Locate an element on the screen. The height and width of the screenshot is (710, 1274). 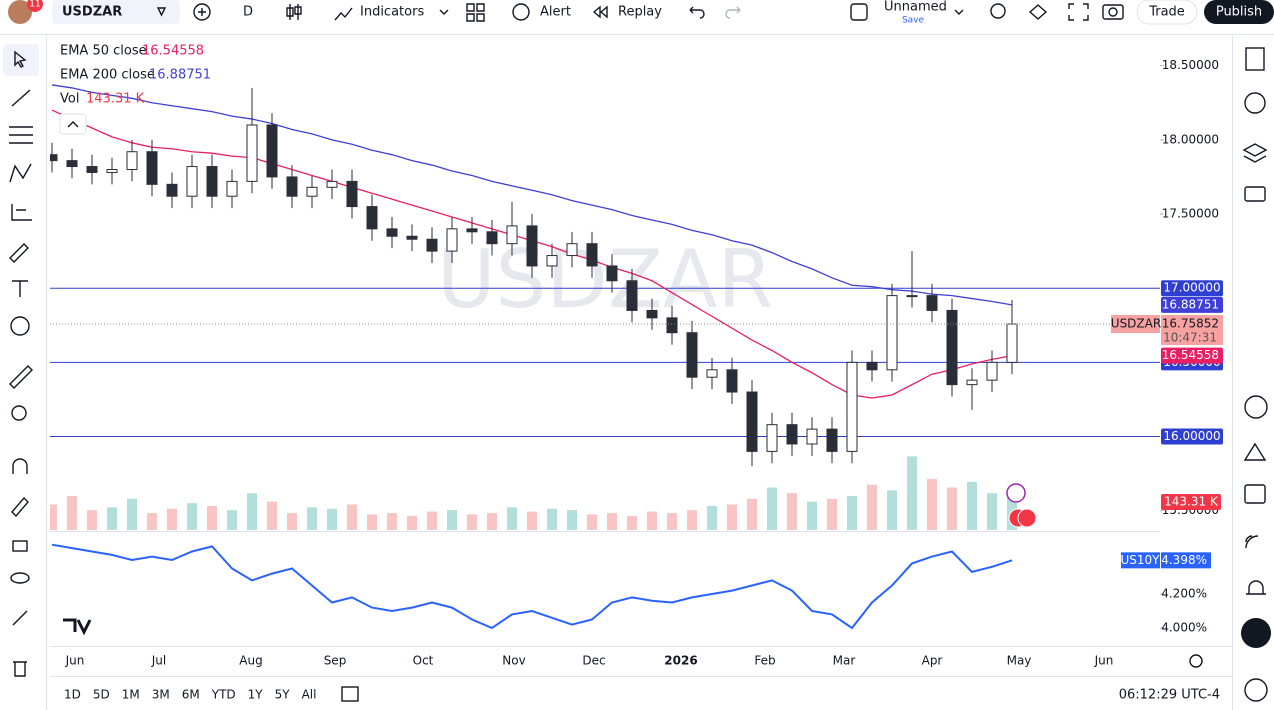
help is located at coordinates (1256, 690).